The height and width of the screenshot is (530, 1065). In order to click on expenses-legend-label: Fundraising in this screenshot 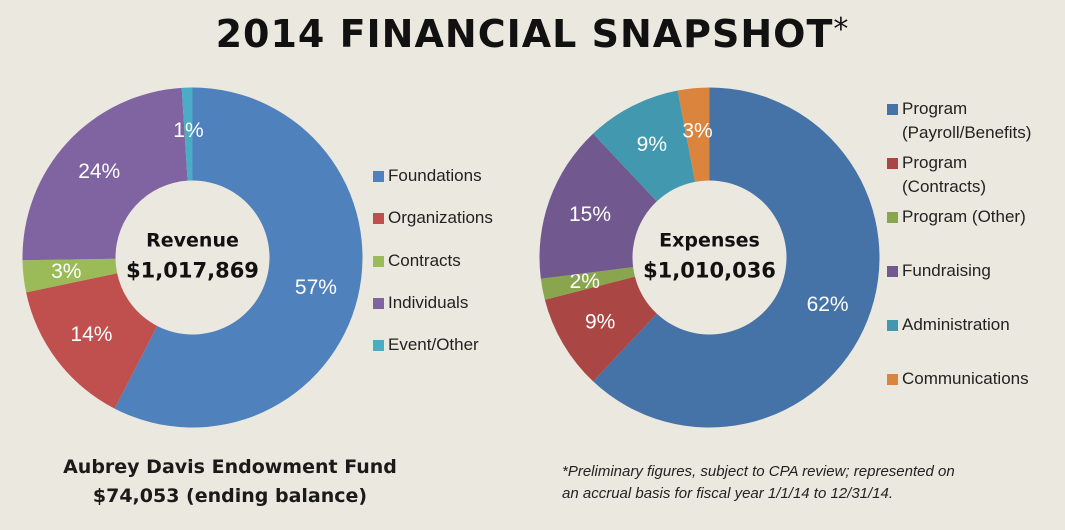, I will do `click(946, 270)`.